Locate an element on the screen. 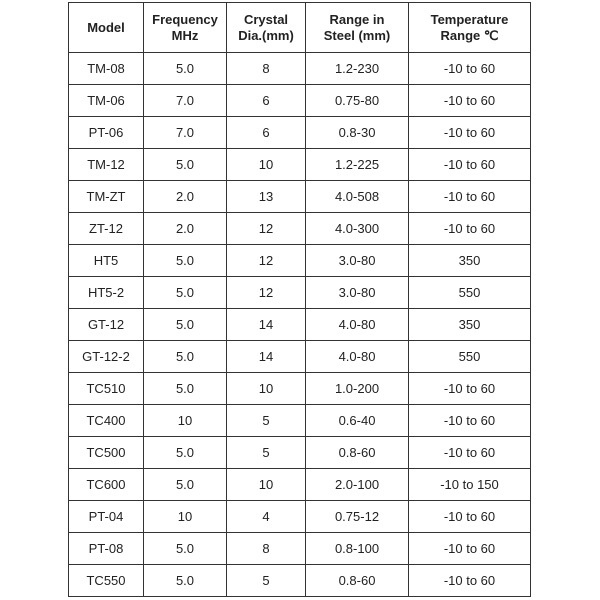  table-row: GT-12 5.0 14 4.0-80 350 is located at coordinates (299, 324).